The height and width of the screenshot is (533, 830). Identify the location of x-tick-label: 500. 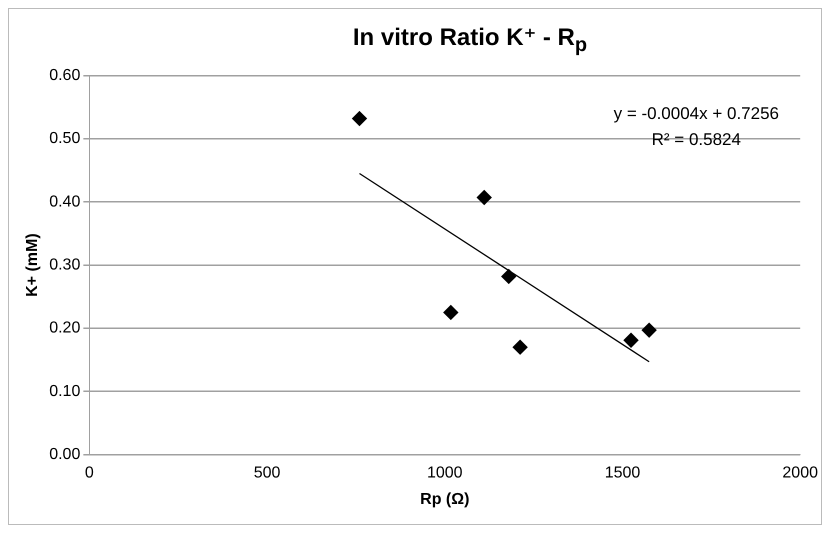
(267, 473).